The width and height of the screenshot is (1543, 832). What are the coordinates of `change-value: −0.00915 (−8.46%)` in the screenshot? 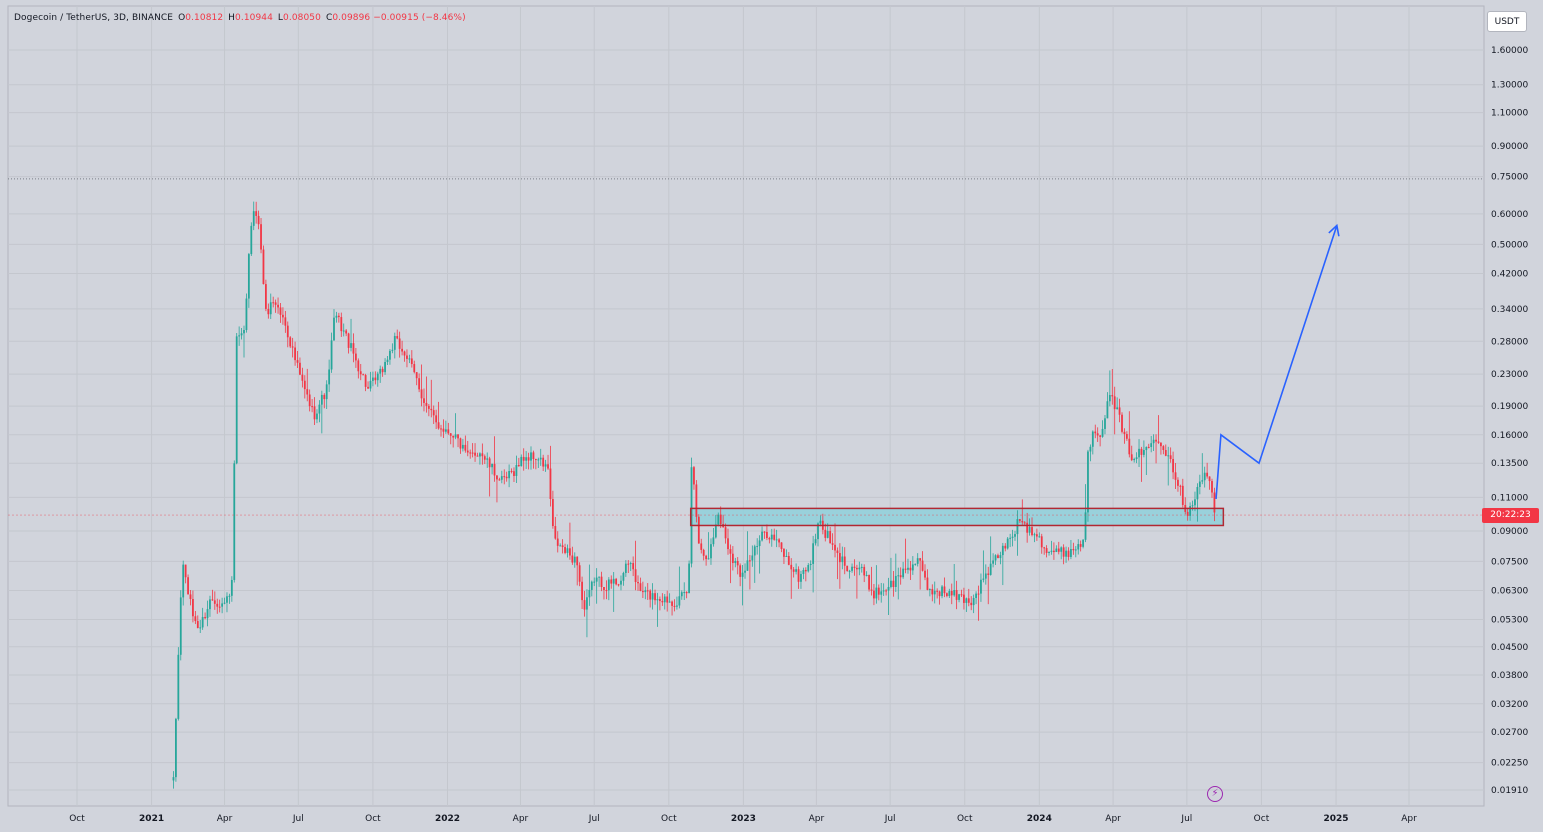 It's located at (419, 18).